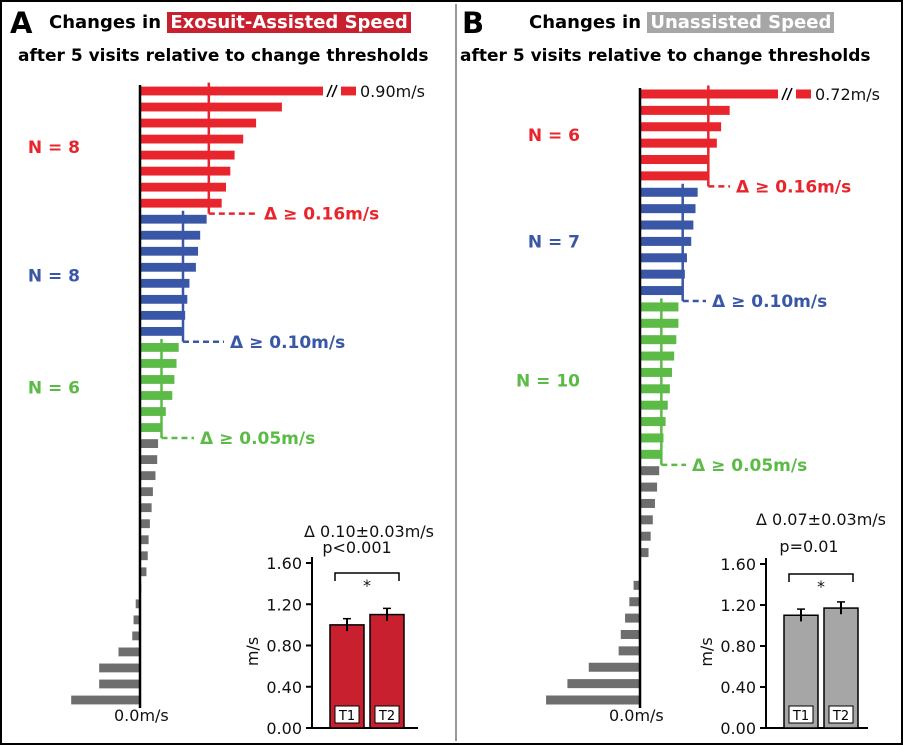 The image size is (903, 745). I want to click on break-value-label: 0.72m/s, so click(847, 94).